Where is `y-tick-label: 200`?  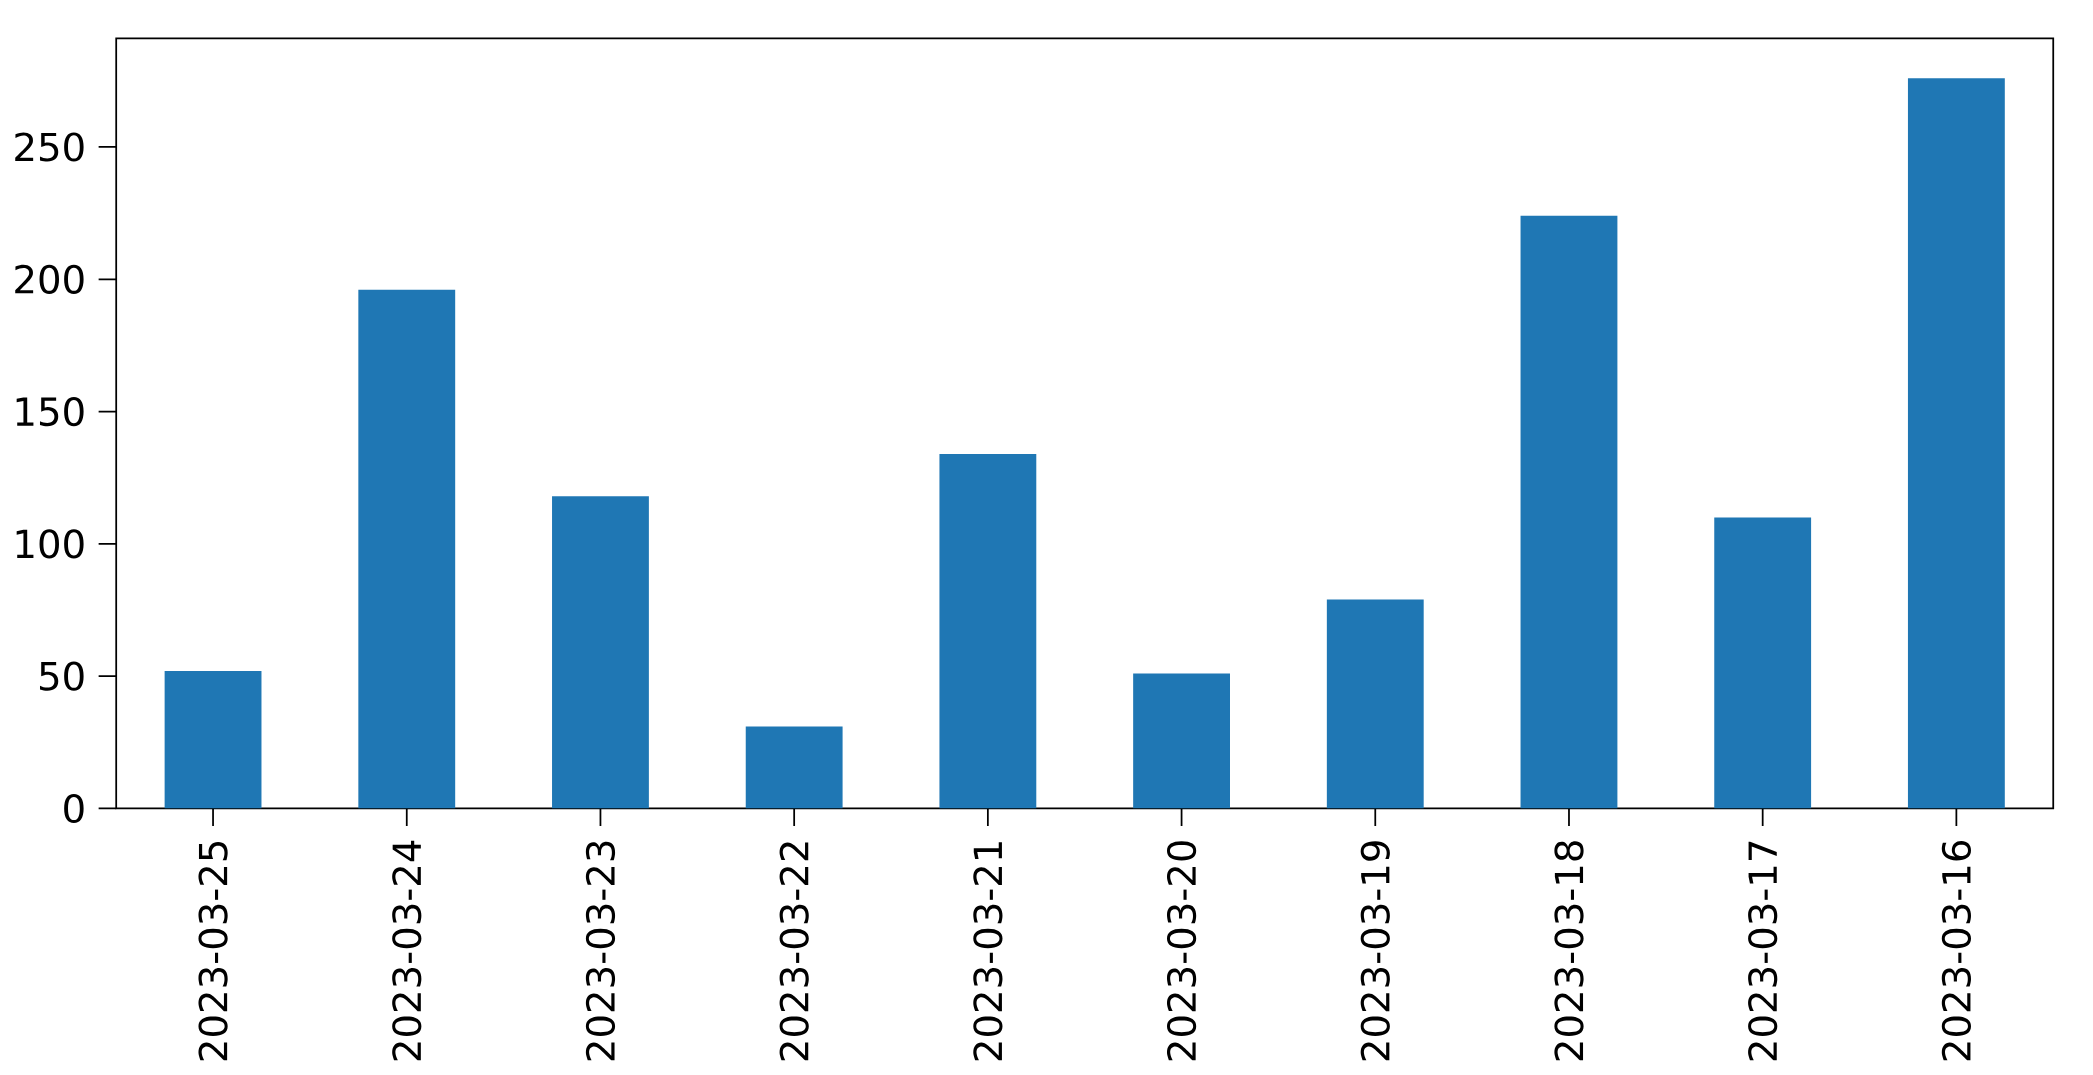 y-tick-label: 200 is located at coordinates (49, 279).